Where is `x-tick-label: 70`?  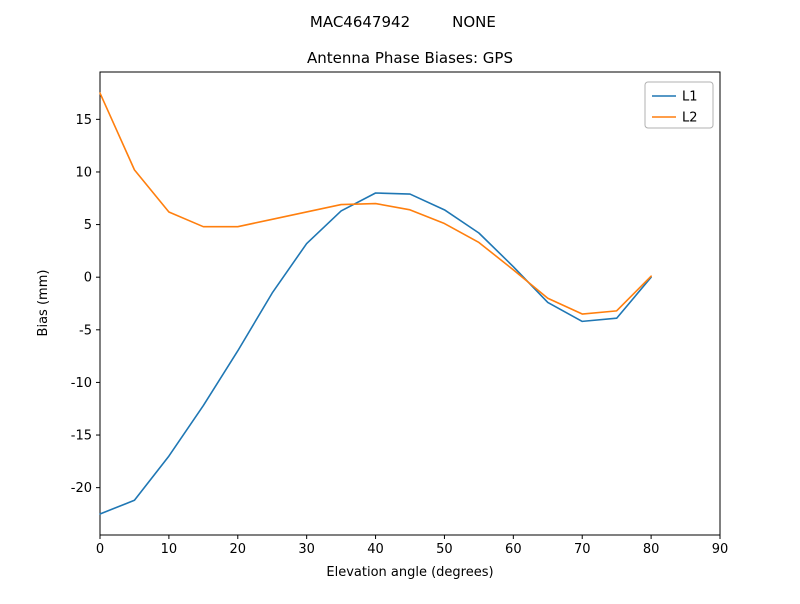 x-tick-label: 70 is located at coordinates (582, 549).